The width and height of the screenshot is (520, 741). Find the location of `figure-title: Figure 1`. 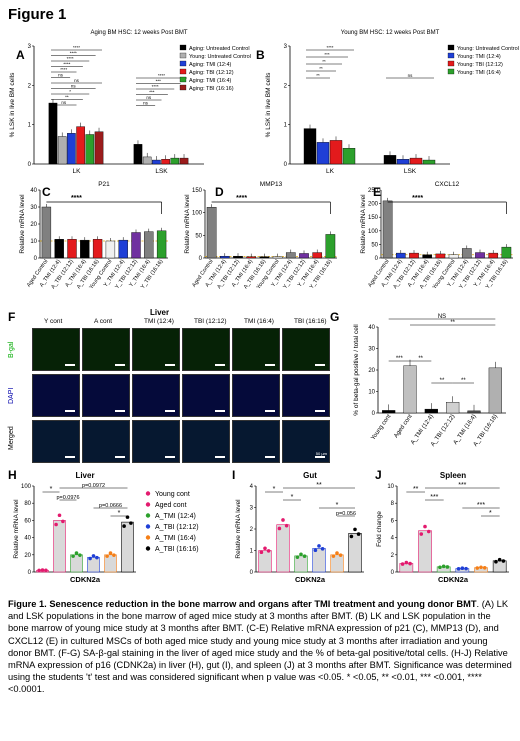

figure-title: Figure 1 is located at coordinates (37, 14).